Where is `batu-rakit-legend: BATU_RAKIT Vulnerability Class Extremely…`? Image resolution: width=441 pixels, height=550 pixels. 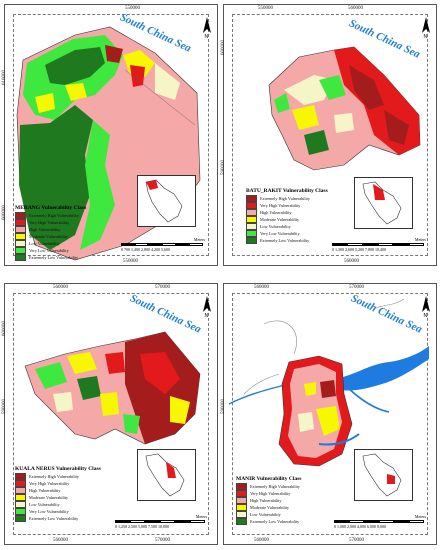
batu-rakit-legend: BATU_RAKIT Vulnerability Class Extremely… is located at coordinates (288, 216).